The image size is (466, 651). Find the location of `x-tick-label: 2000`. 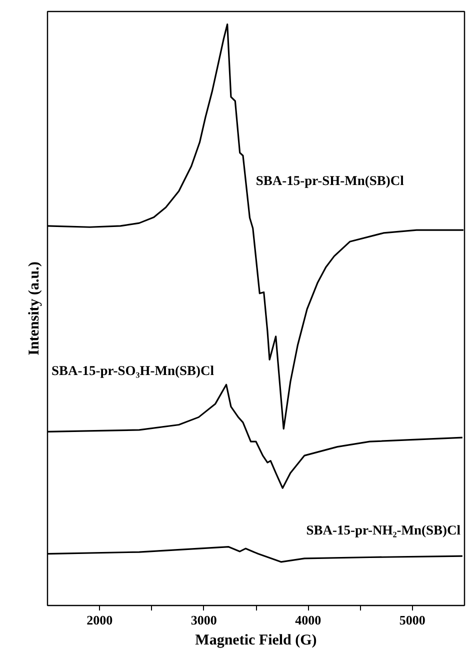

x-tick-label: 2000 is located at coordinates (99, 620).